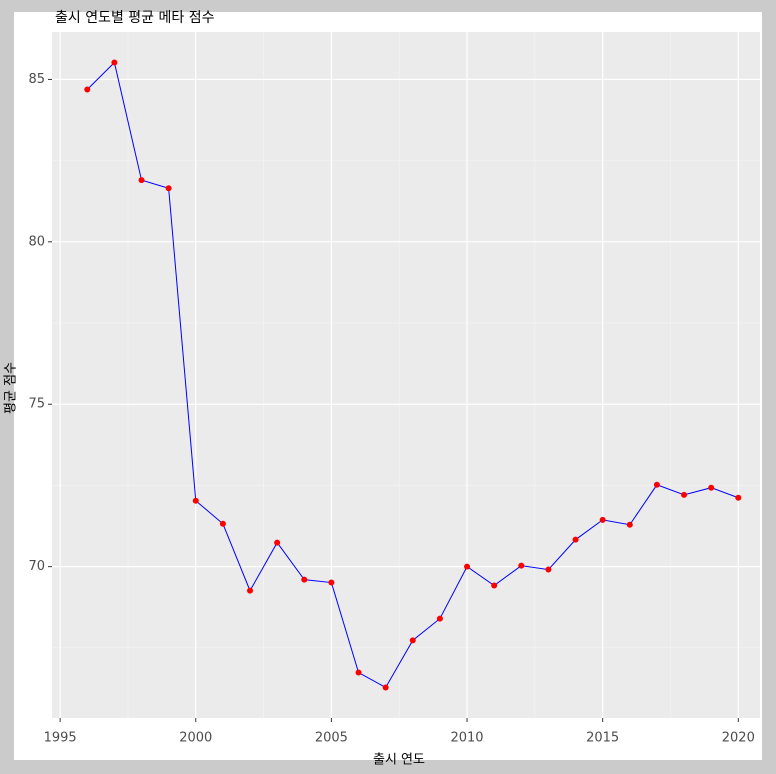  I want to click on x-tick-label: 2000, so click(195, 738).